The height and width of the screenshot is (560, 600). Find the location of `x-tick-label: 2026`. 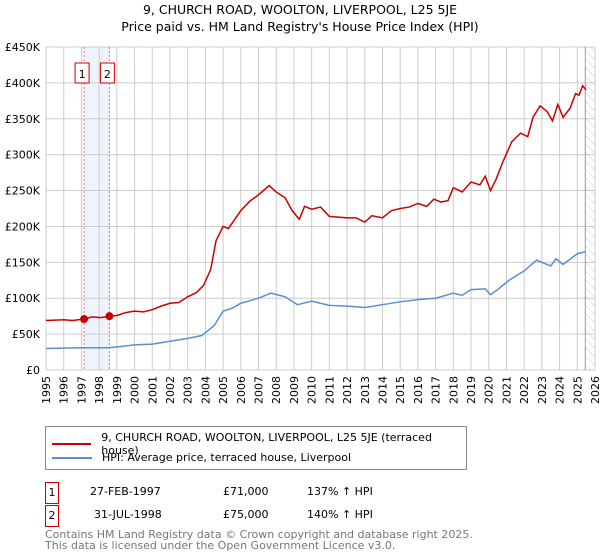

x-tick-label: 2026 is located at coordinates (594, 390).